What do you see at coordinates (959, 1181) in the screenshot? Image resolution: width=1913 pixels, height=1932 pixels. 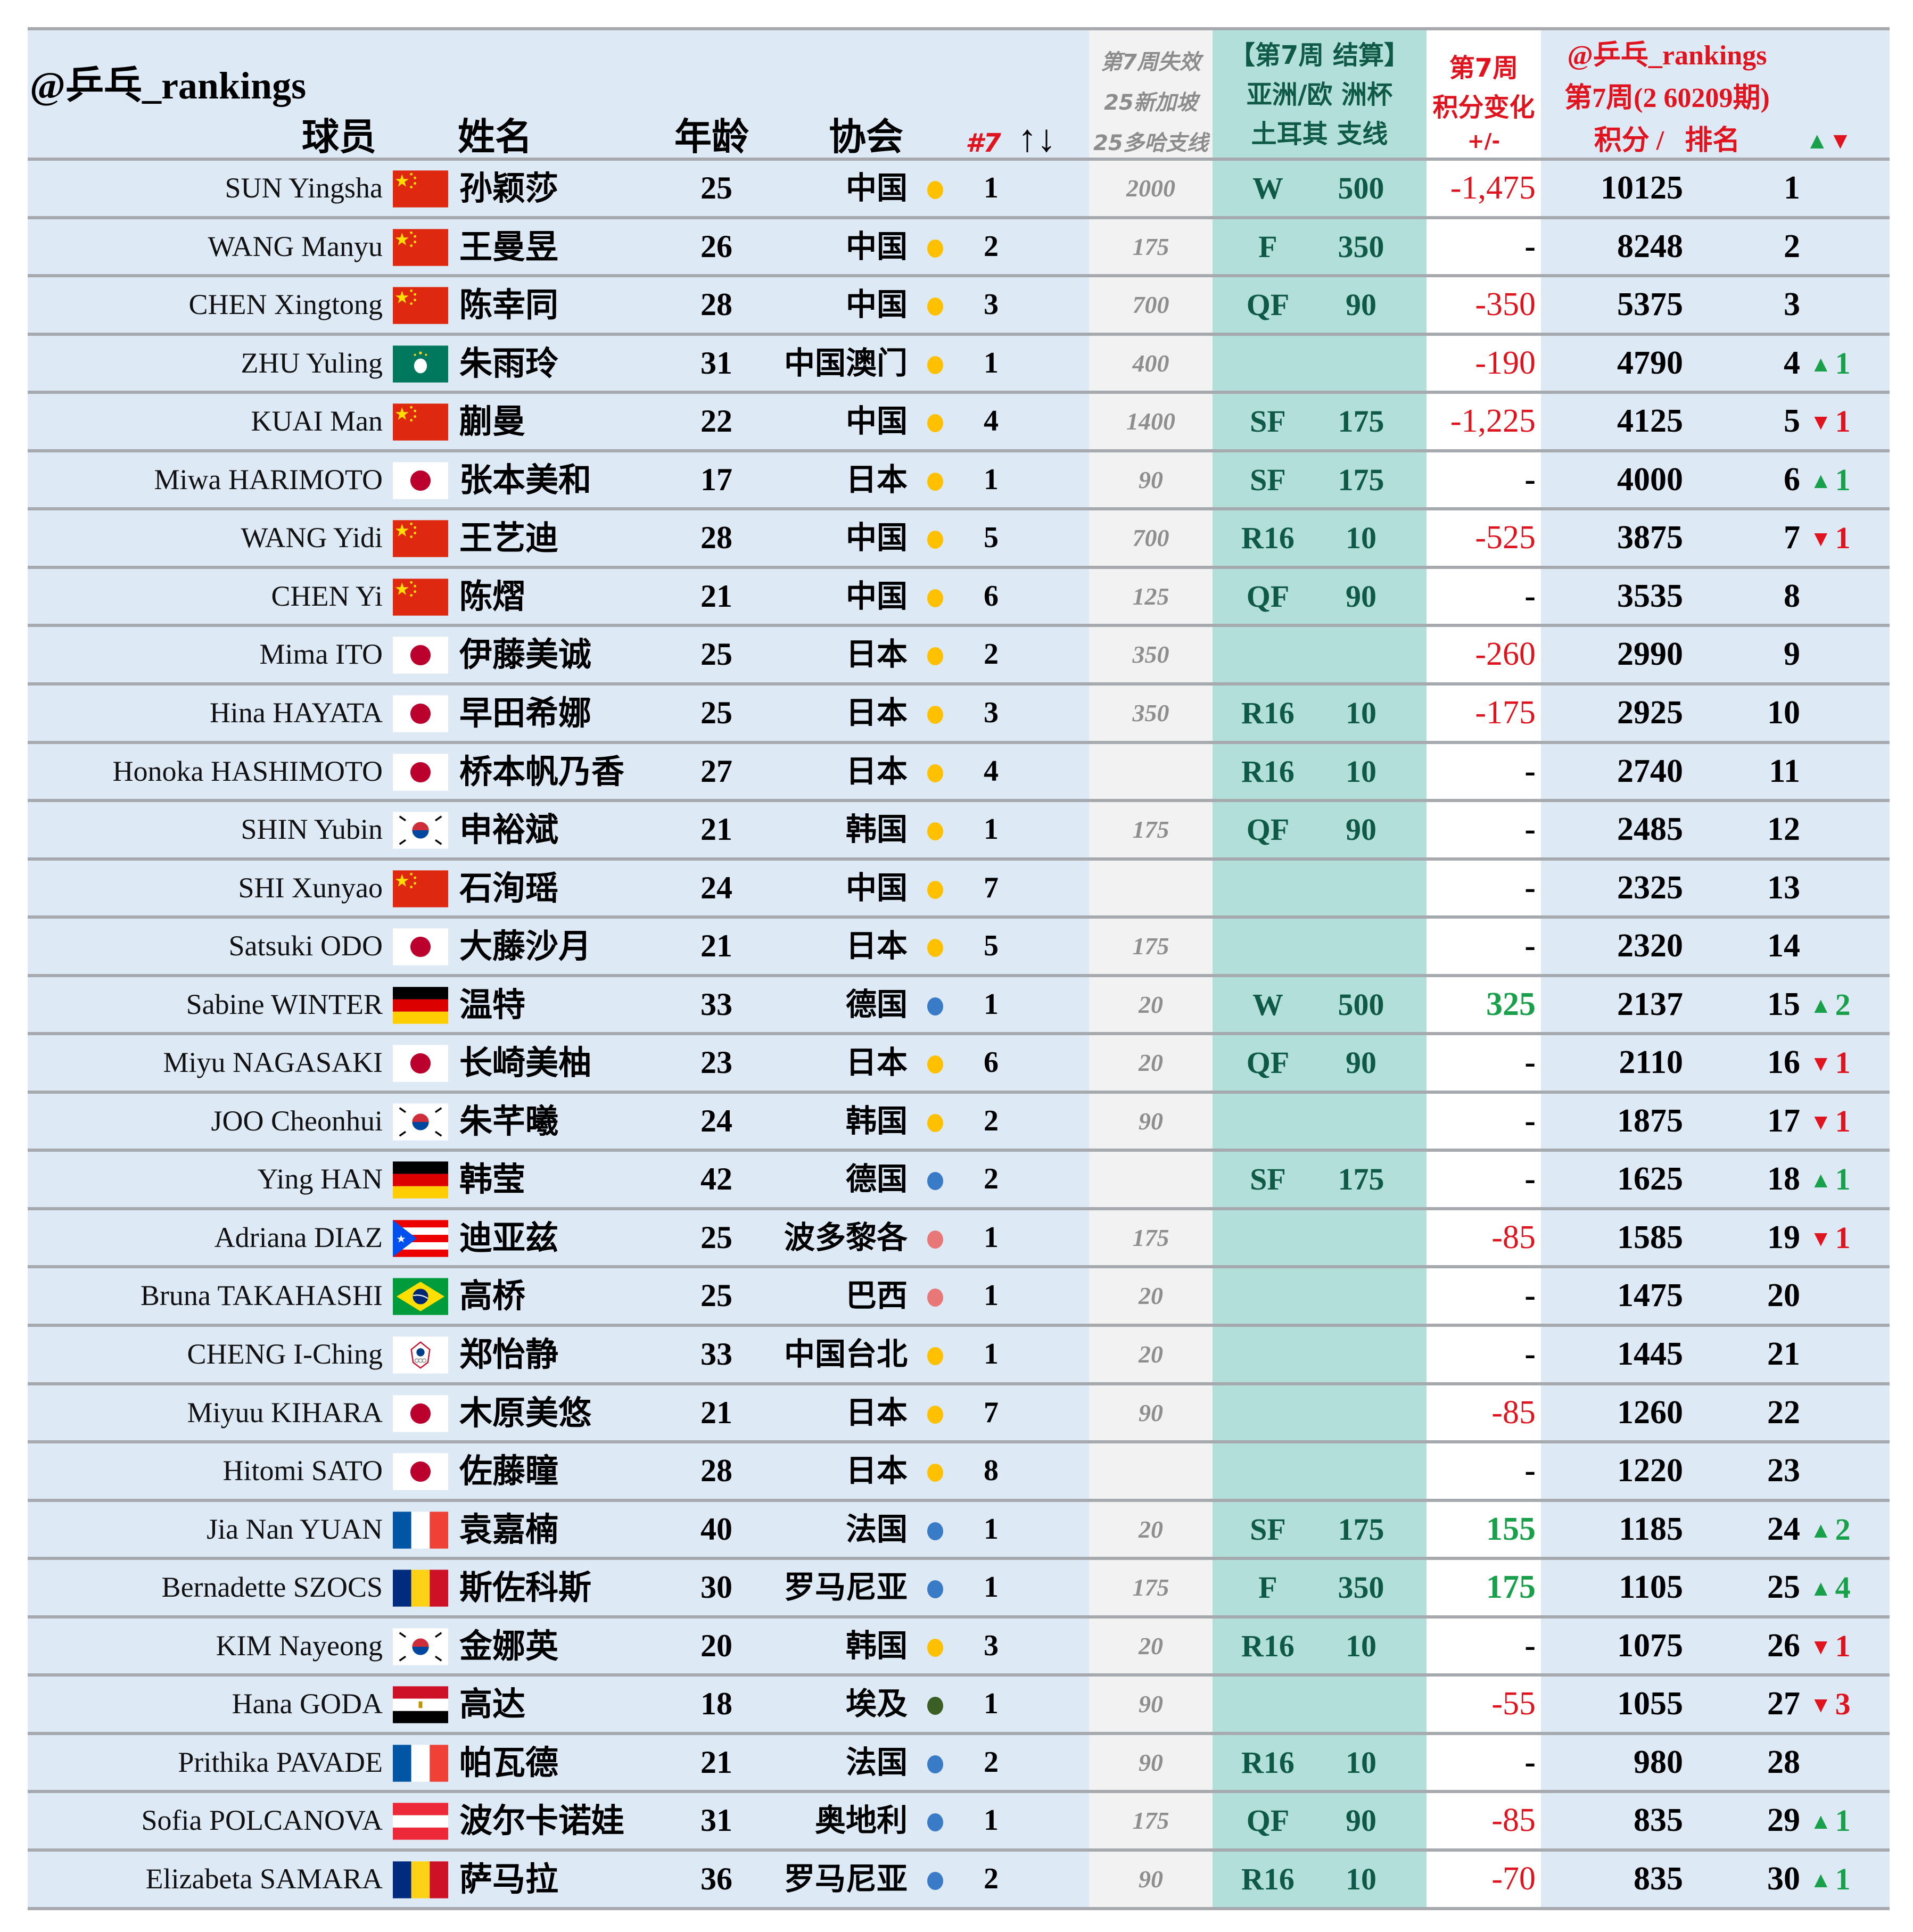 I see `table-row: Ying HAN 韩莹 42 德国 2 SF 175 - 1625 18 ▲ 1` at bounding box center [959, 1181].